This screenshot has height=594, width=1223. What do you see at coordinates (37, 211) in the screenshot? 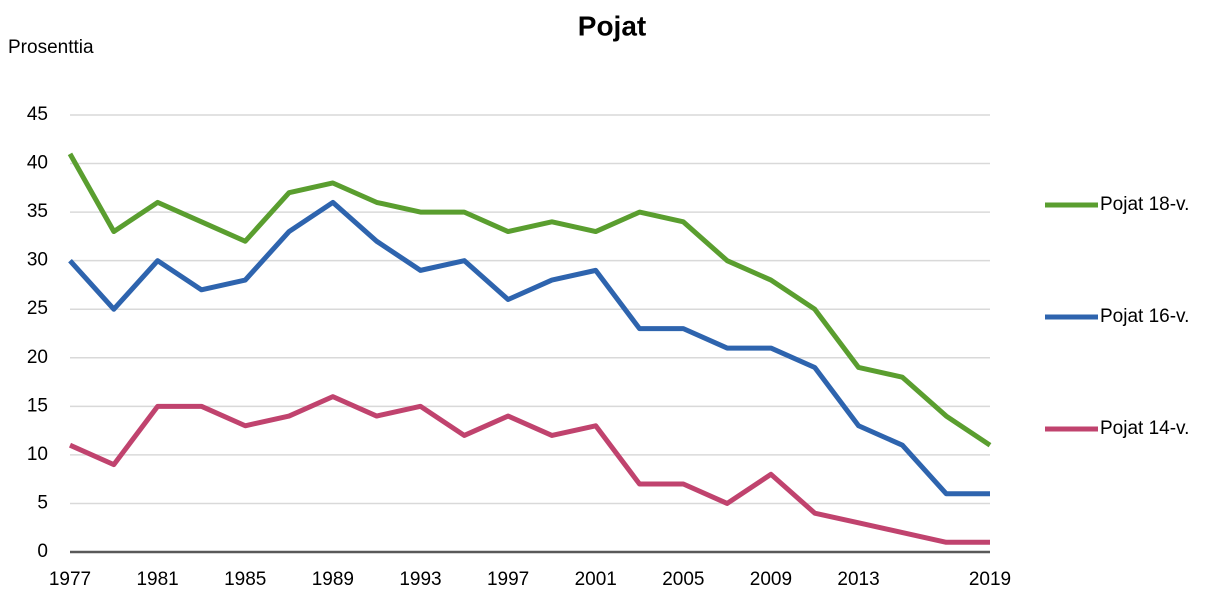
I see `y-tick-label: 35` at bounding box center [37, 211].